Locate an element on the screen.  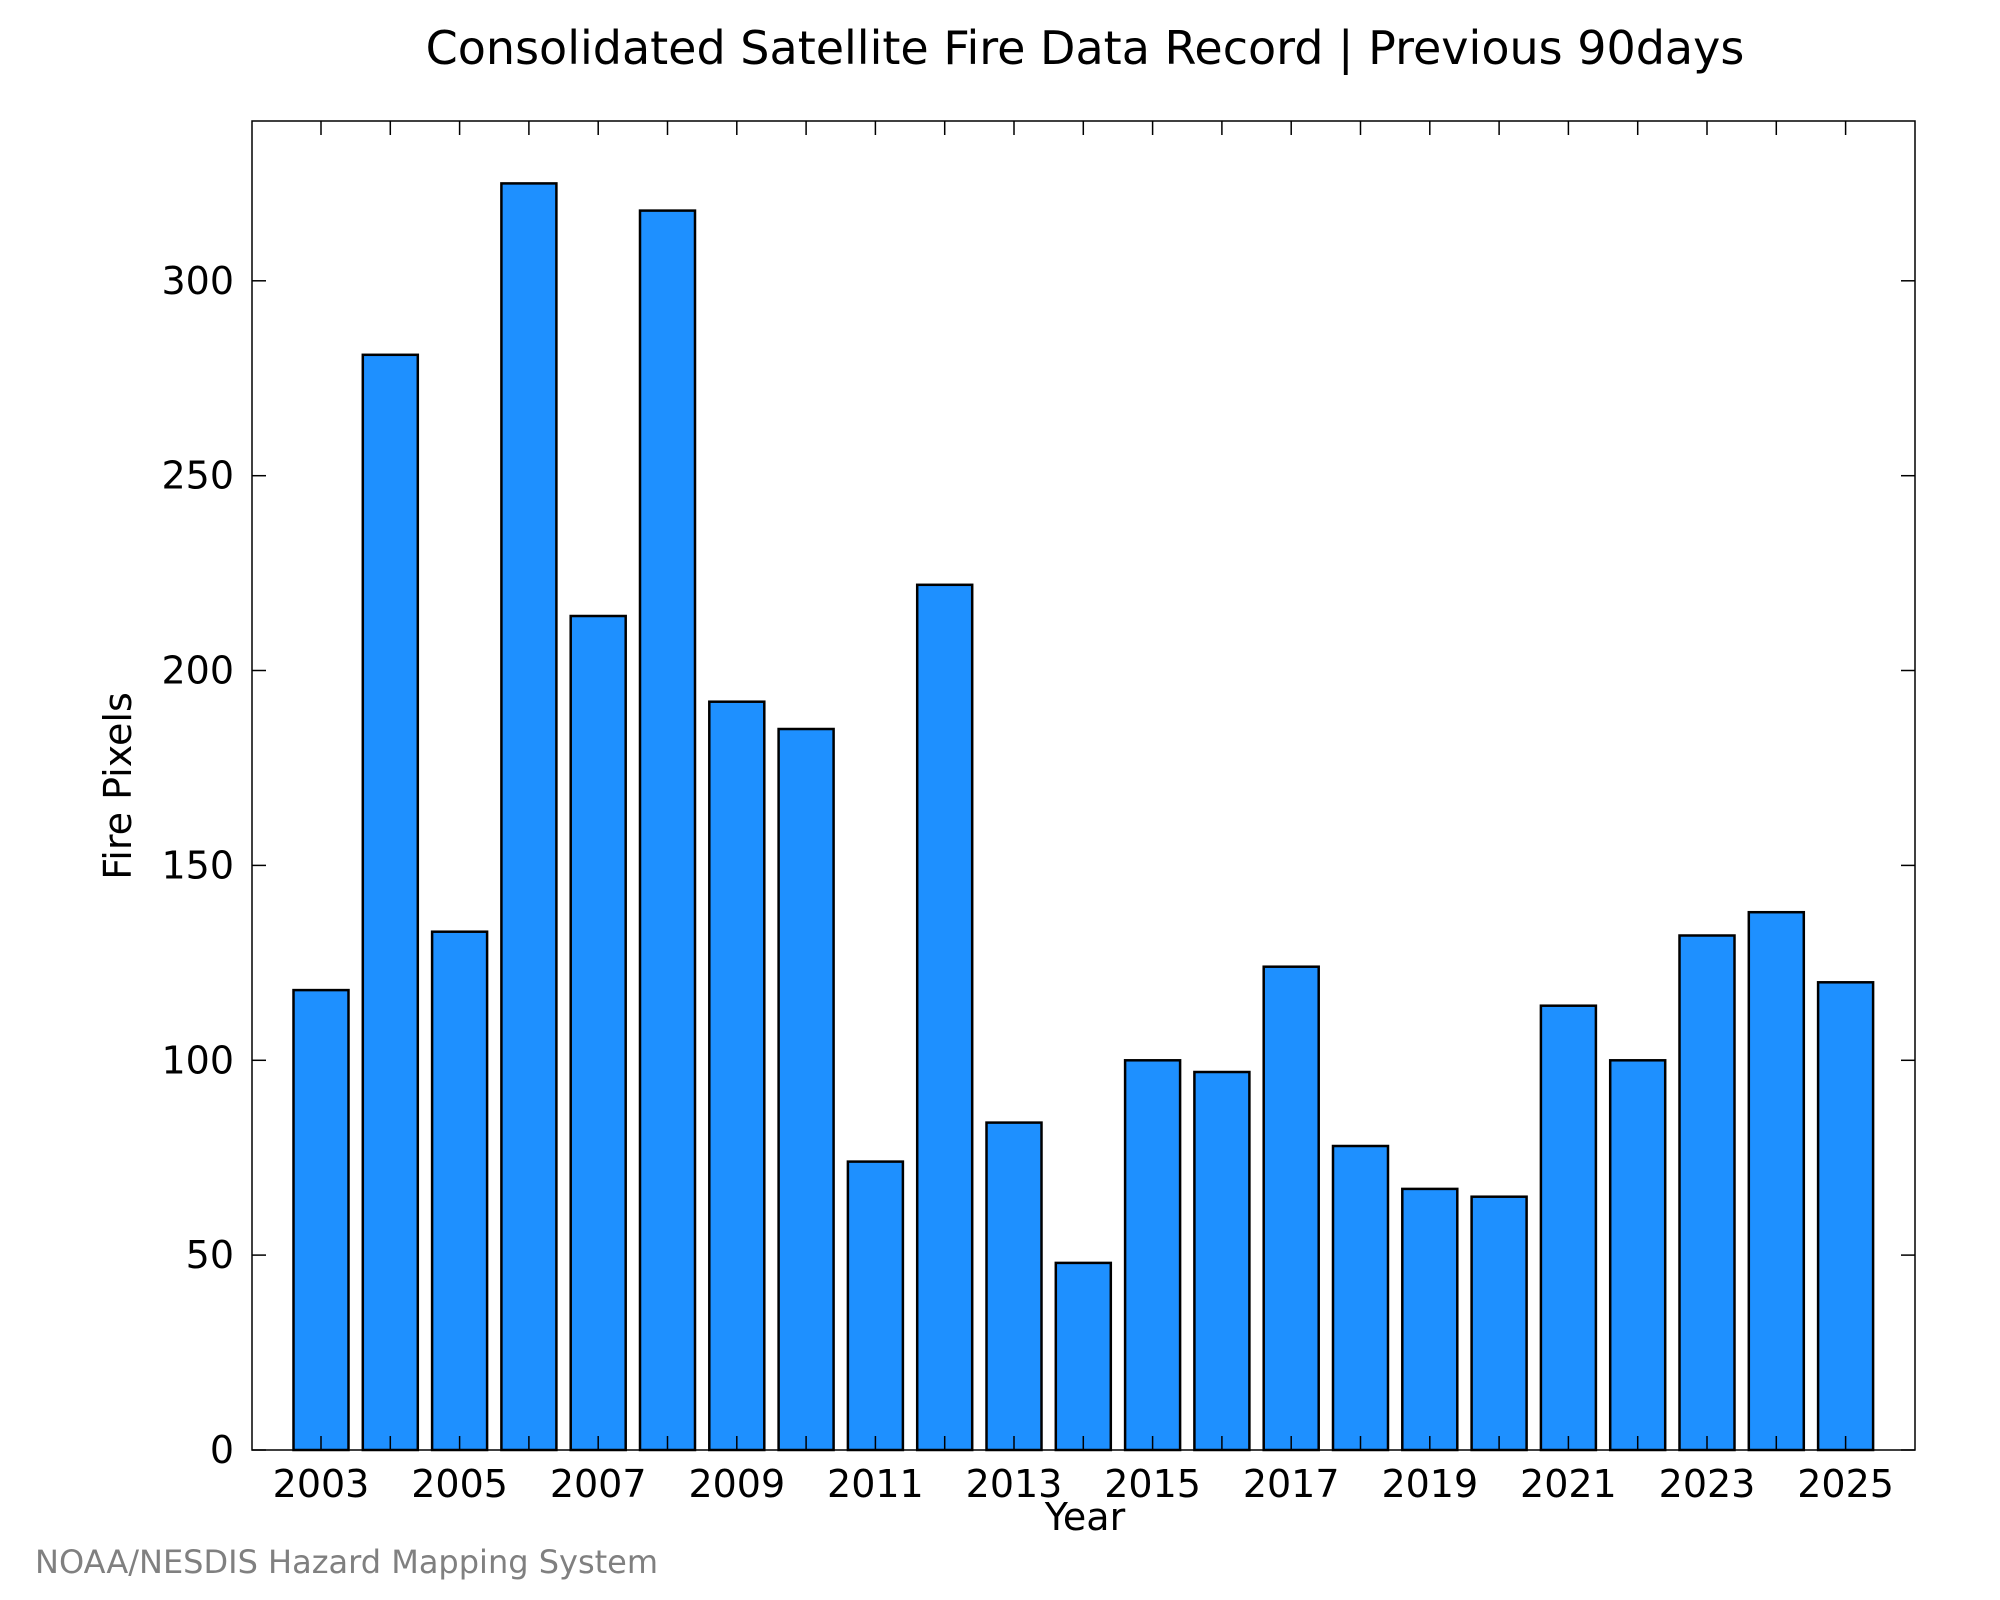
y-tick-label: 0 is located at coordinates (222, 1450).